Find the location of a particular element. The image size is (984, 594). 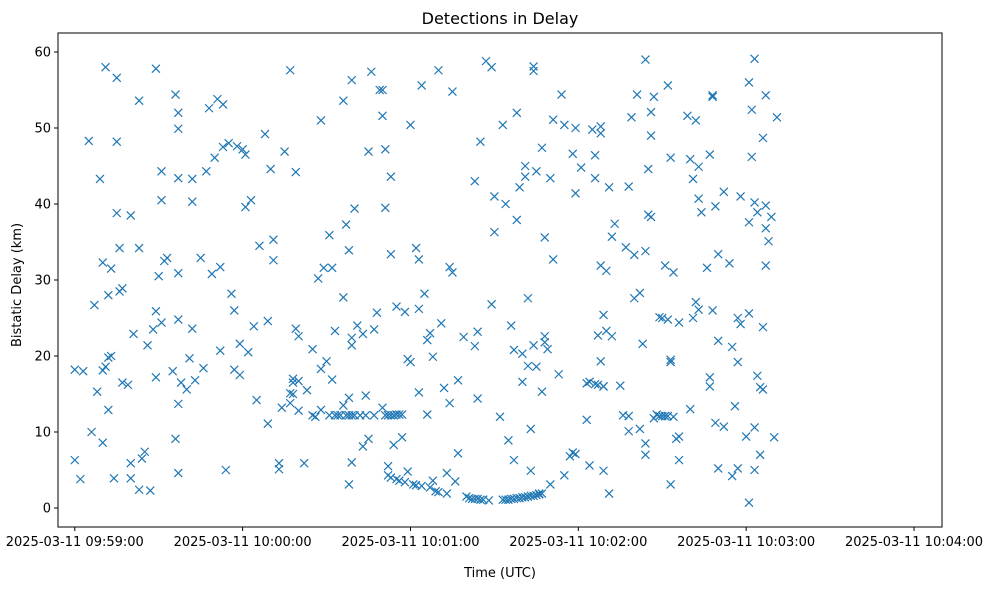

y-axis: 0 10 20 30 40 50 60 is located at coordinates (46, 281).